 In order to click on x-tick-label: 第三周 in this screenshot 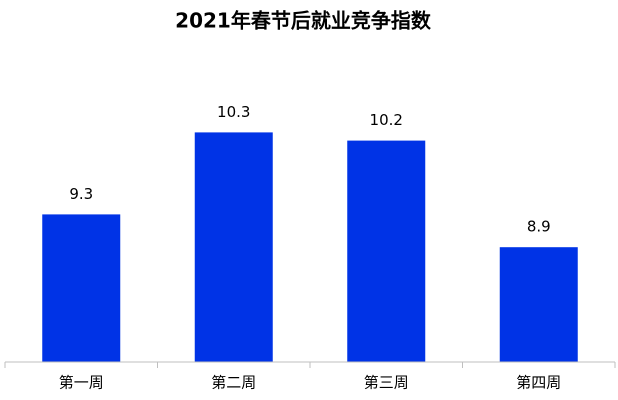, I will do `click(386, 383)`.